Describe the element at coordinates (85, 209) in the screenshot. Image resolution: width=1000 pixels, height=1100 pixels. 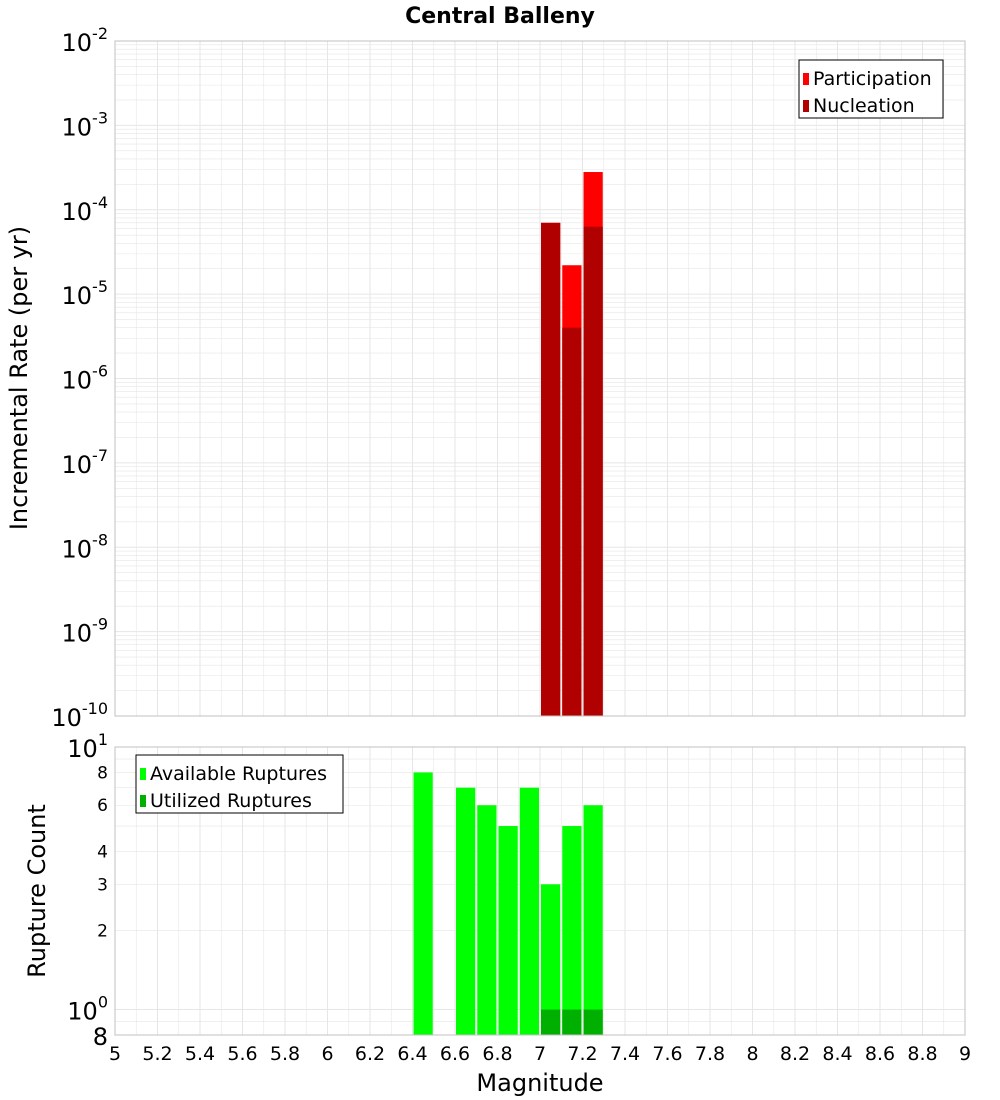
I see `y-tick-label: 10⁻⁴` at that location.